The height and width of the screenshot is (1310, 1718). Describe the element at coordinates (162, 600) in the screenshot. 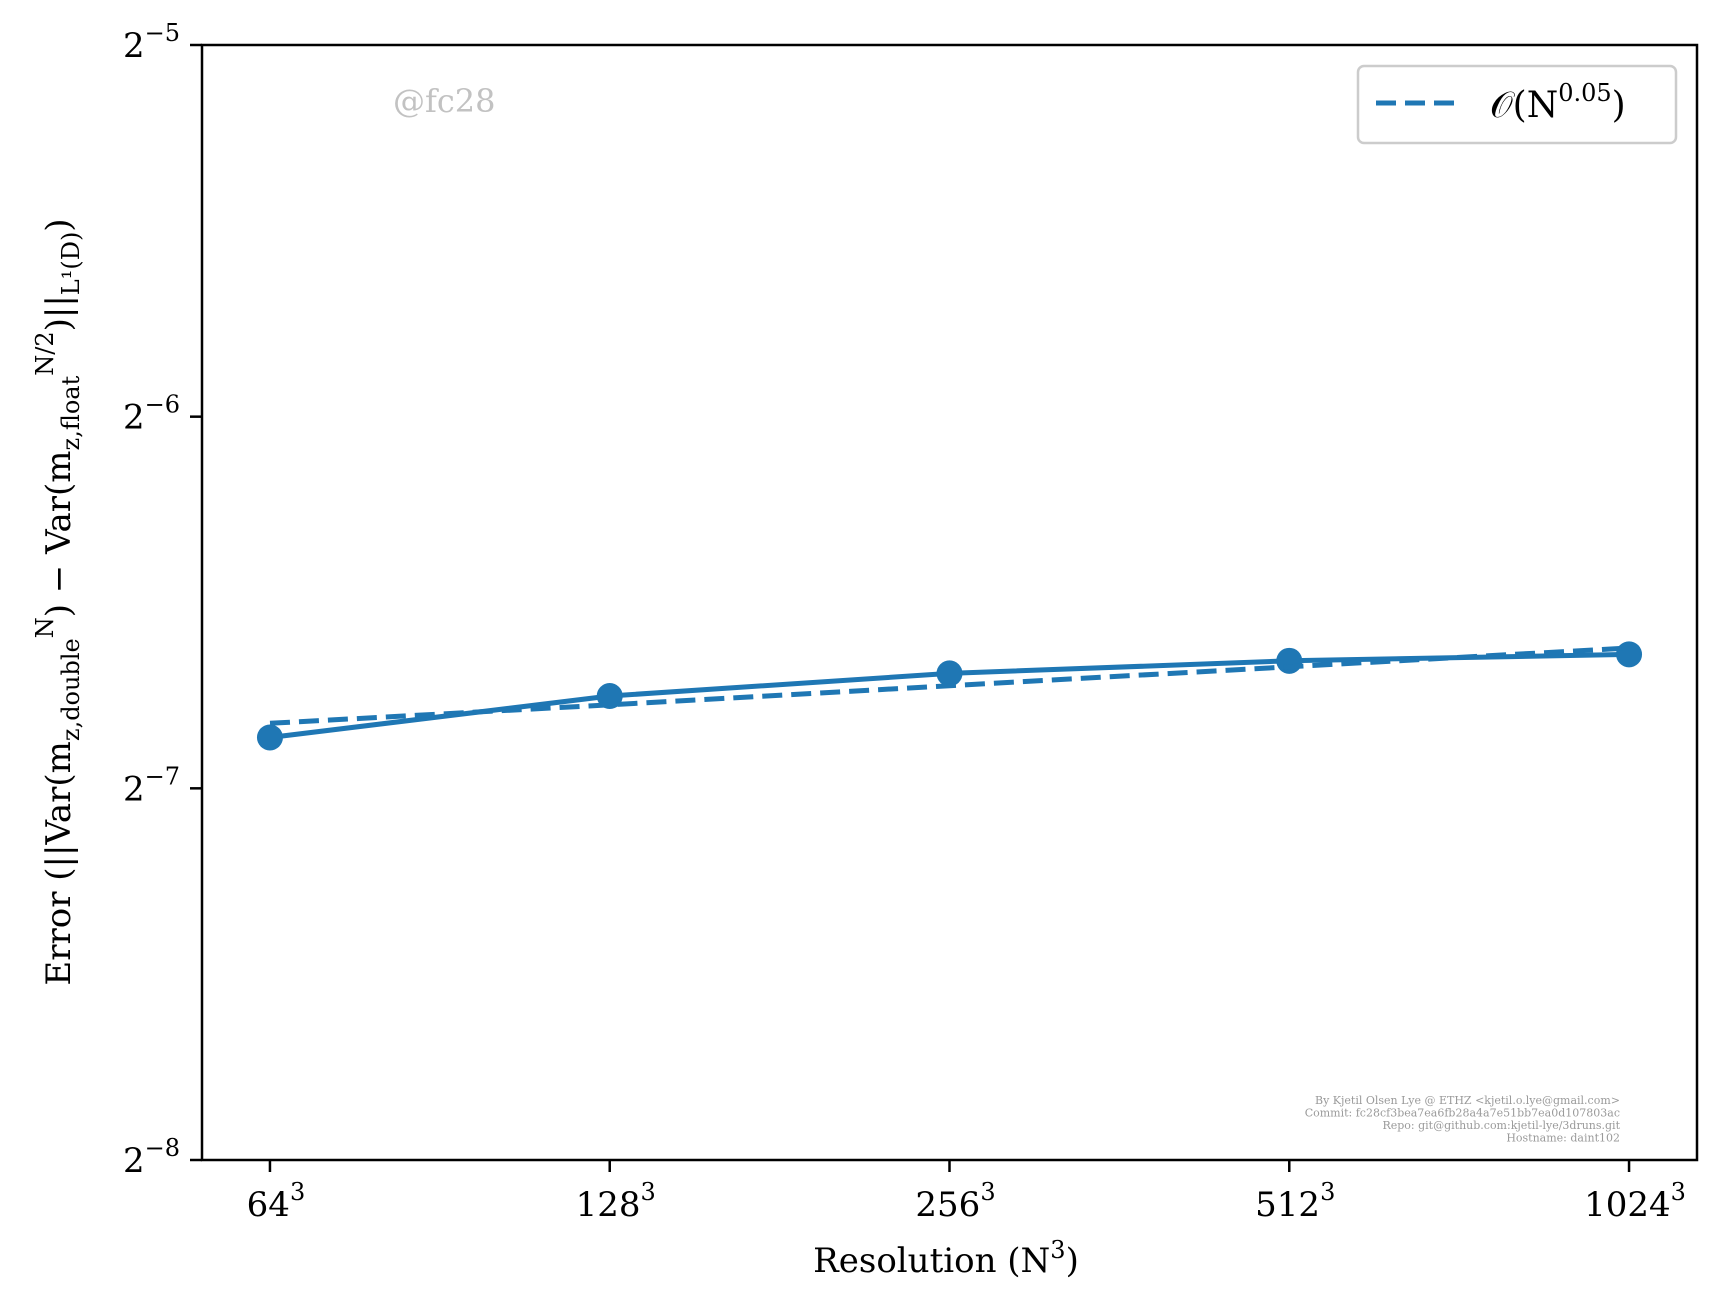

I see `y-axis-ticks: 2−52−62−72−8` at that location.